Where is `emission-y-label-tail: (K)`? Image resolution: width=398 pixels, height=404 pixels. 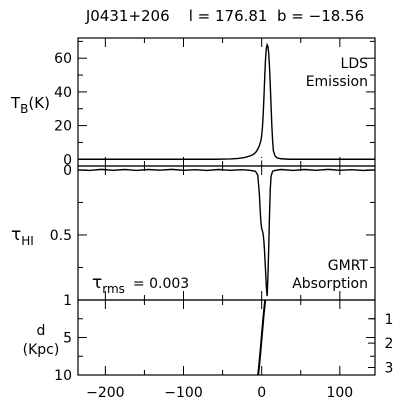 emission-y-label-tail: (K) is located at coordinates (39, 103).